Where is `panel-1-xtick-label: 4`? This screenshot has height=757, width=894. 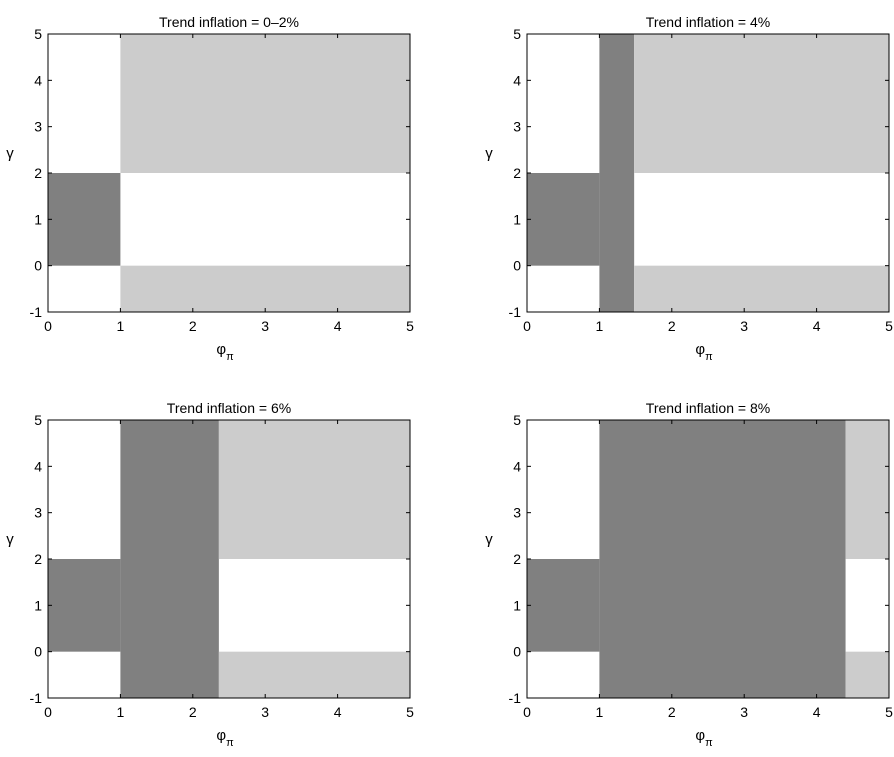 panel-1-xtick-label: 4 is located at coordinates (338, 326).